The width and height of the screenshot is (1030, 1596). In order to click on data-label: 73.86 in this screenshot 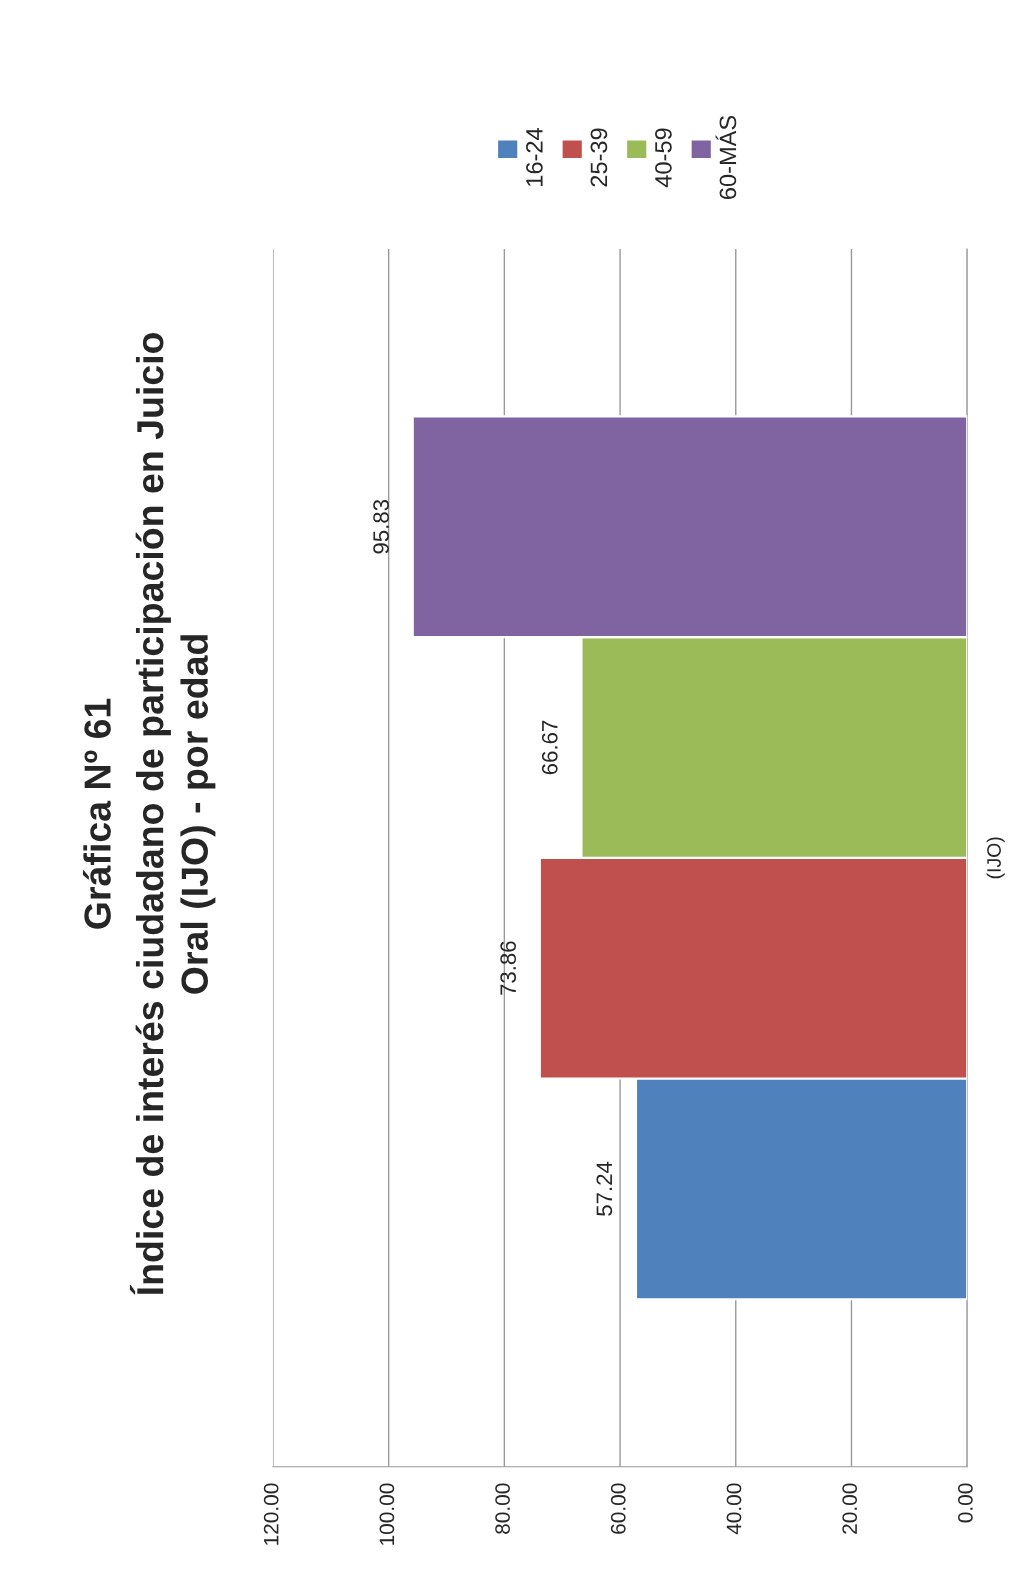, I will do `click(508, 968)`.